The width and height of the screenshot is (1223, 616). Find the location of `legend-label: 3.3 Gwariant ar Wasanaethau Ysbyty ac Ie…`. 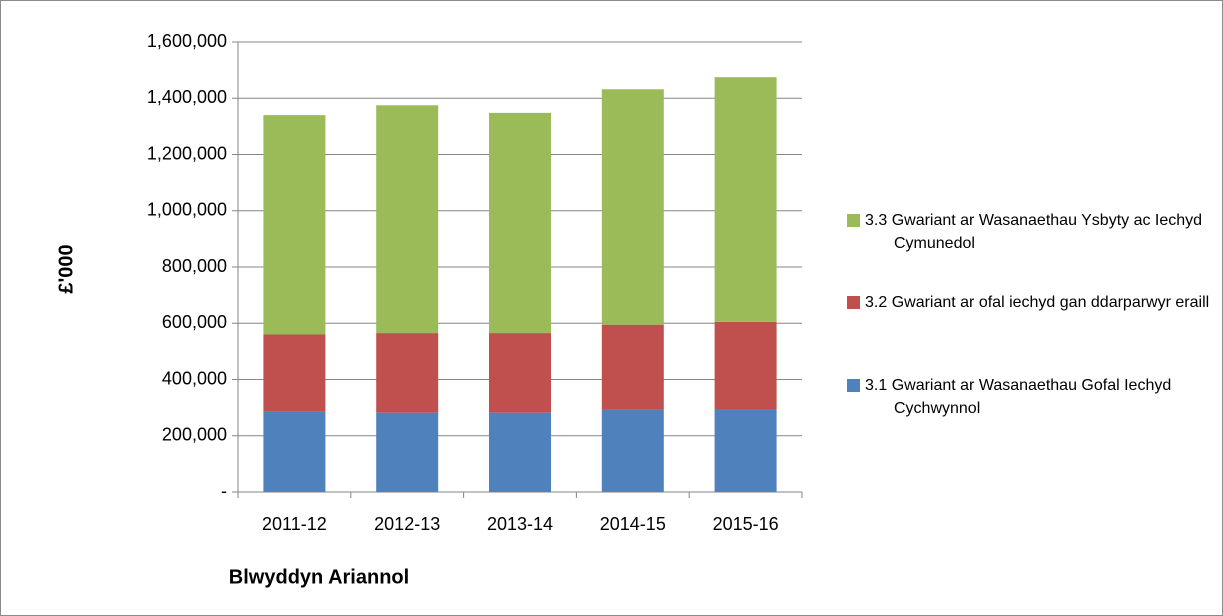

legend-label: 3.3 Gwariant ar Wasanaethau Ysbyty ac Ie… is located at coordinates (1034, 232).